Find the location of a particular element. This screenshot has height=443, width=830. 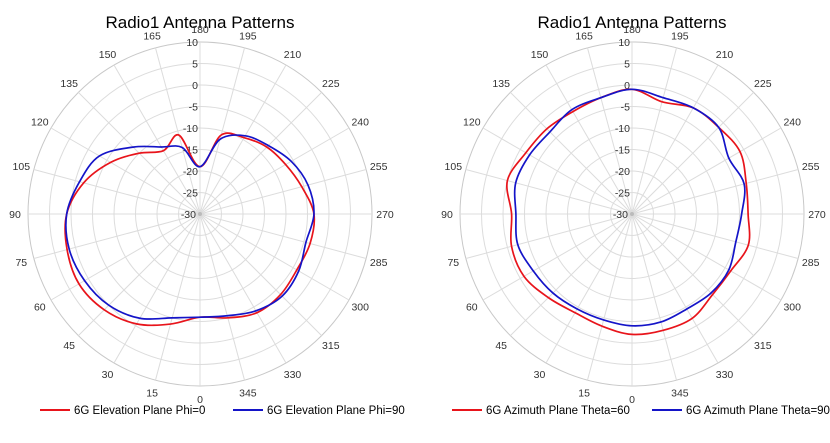

angle-tick-label: 270 is located at coordinates (385, 215).